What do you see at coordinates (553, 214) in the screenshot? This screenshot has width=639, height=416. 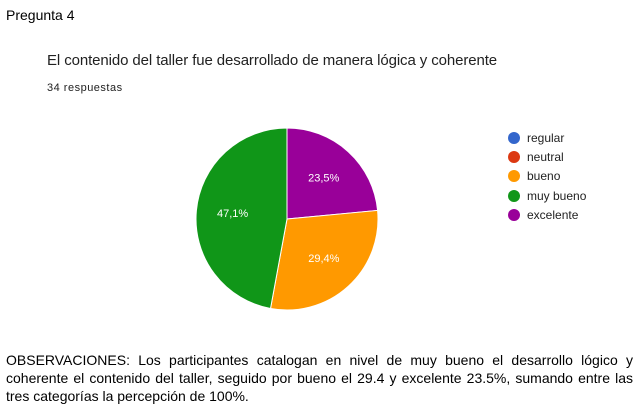 I see `legend-label-excelente: excelente` at bounding box center [553, 214].